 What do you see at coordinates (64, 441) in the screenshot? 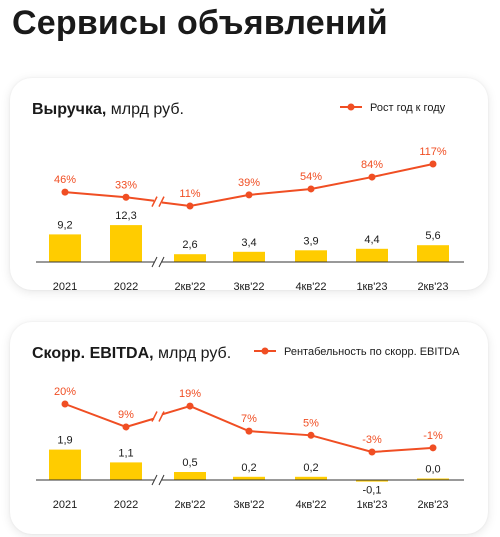
I see `bar-value-label: 1,9` at bounding box center [64, 441].